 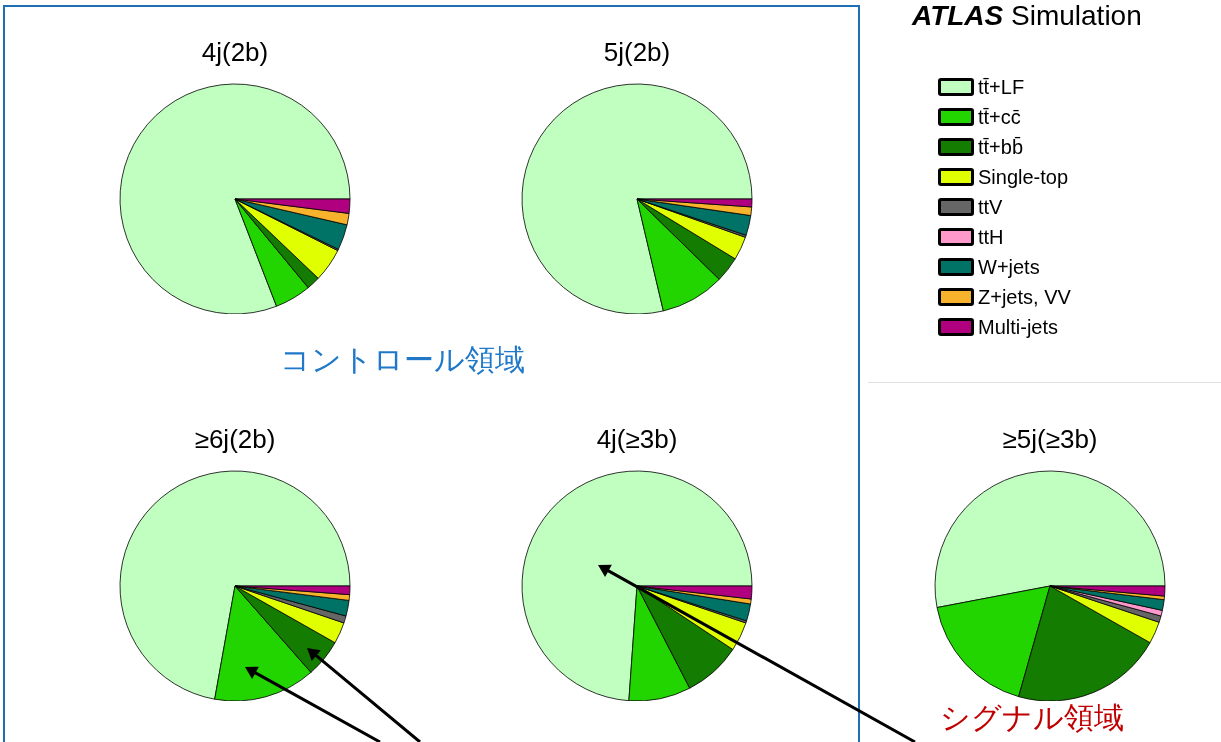 I want to click on chart-title: 4j(2b), so click(x=235, y=52).